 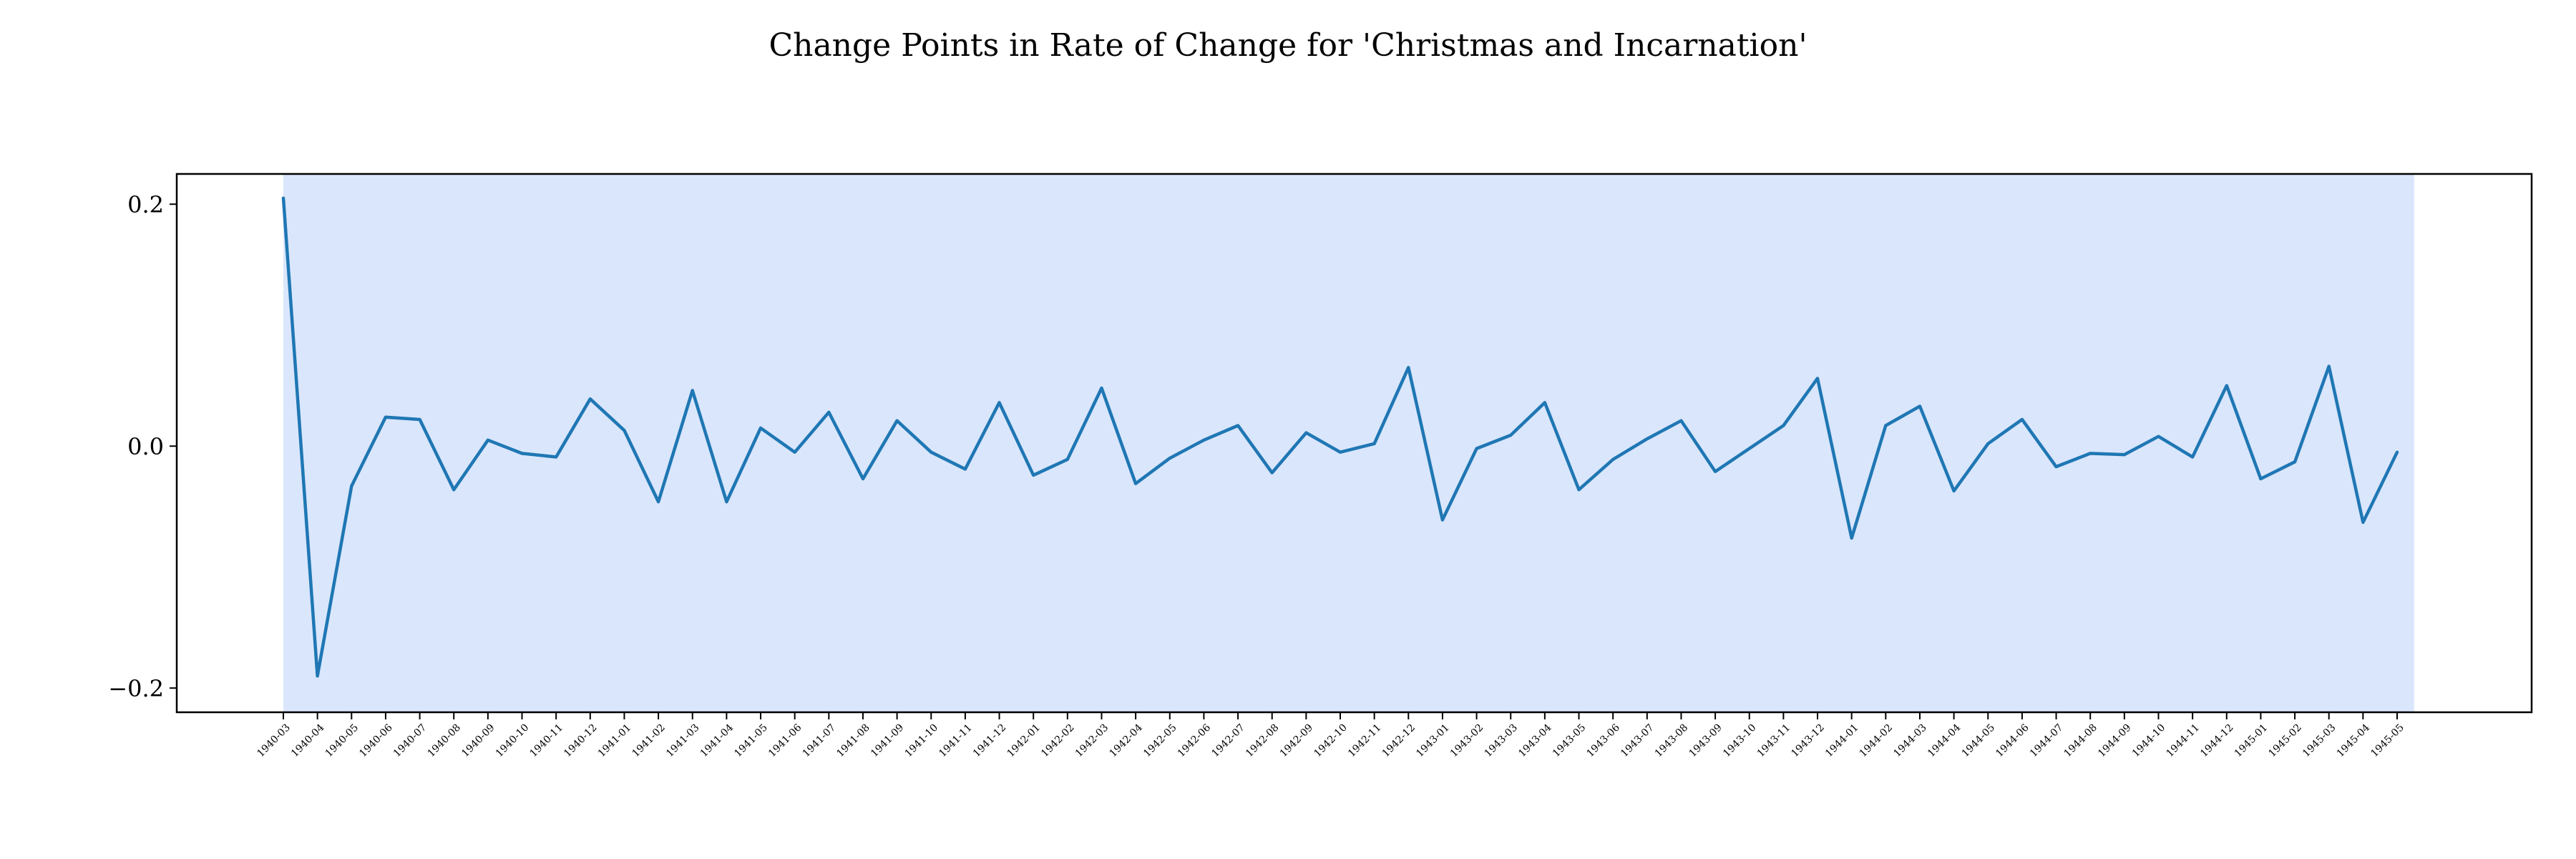 What do you see at coordinates (1637, 740) in the screenshot?
I see `x-tick-label: 1943-07` at bounding box center [1637, 740].